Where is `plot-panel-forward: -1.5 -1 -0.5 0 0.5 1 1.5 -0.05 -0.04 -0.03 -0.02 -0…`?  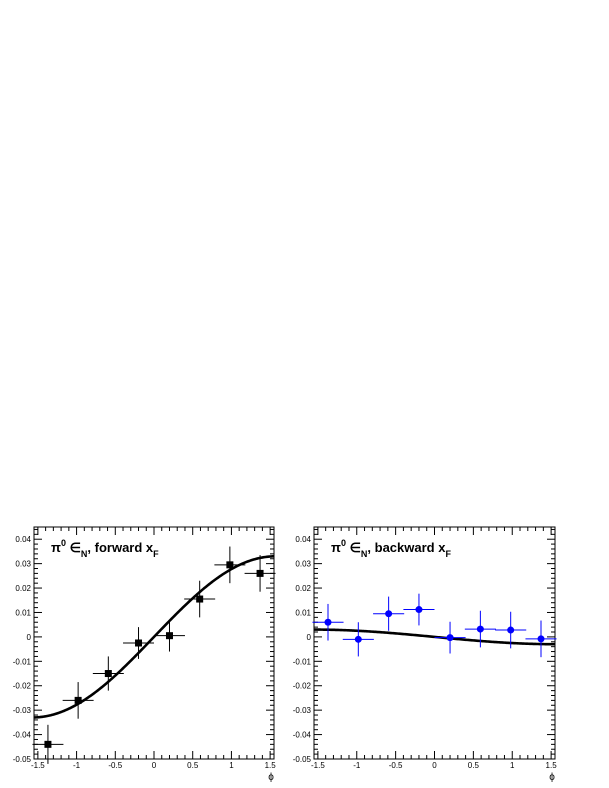
plot-panel-forward: -1.5 -1 -0.5 0 0.5 1 1.5 -0.05 -0.04 -0.03 -0.02 -0… is located at coordinates (145, 654).